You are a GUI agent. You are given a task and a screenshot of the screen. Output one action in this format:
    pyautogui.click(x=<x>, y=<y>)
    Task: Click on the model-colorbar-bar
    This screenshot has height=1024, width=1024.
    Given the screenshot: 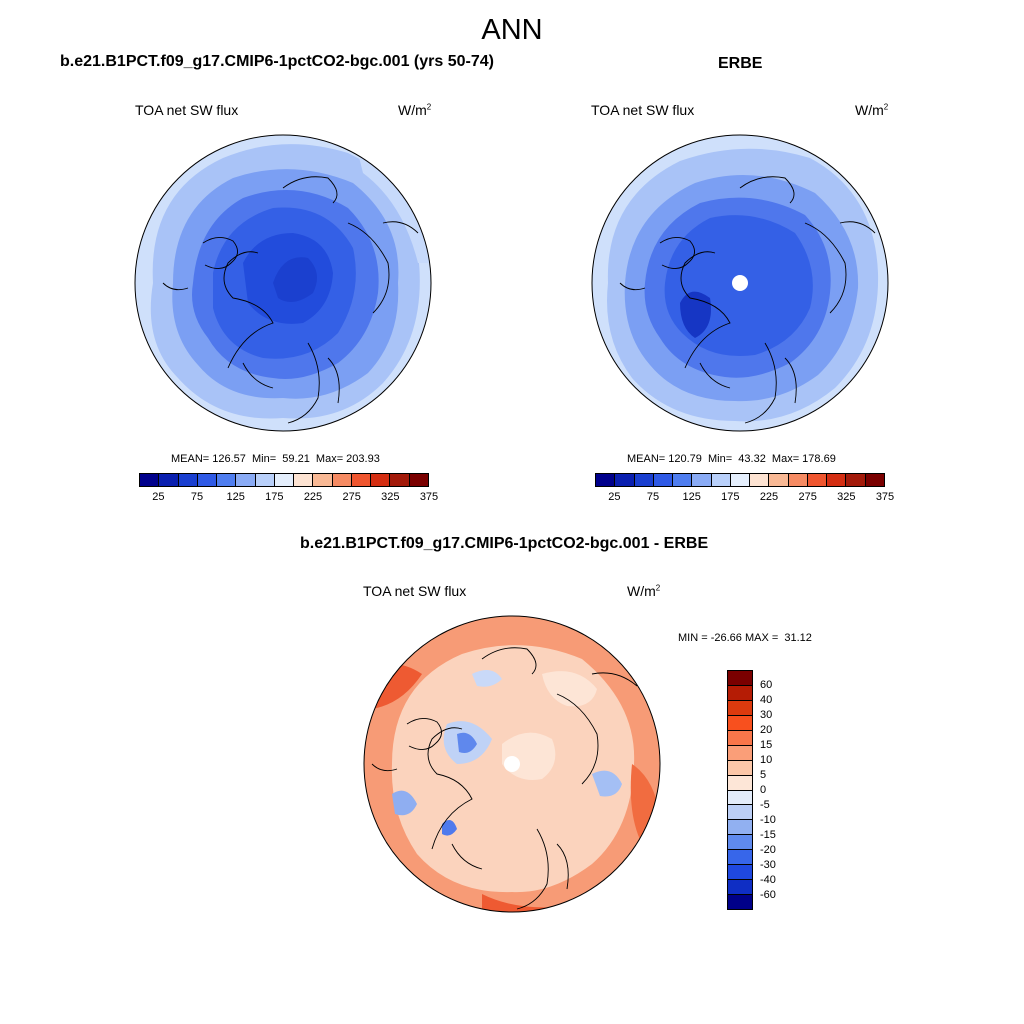 What is the action you would take?
    pyautogui.click(x=284, y=480)
    